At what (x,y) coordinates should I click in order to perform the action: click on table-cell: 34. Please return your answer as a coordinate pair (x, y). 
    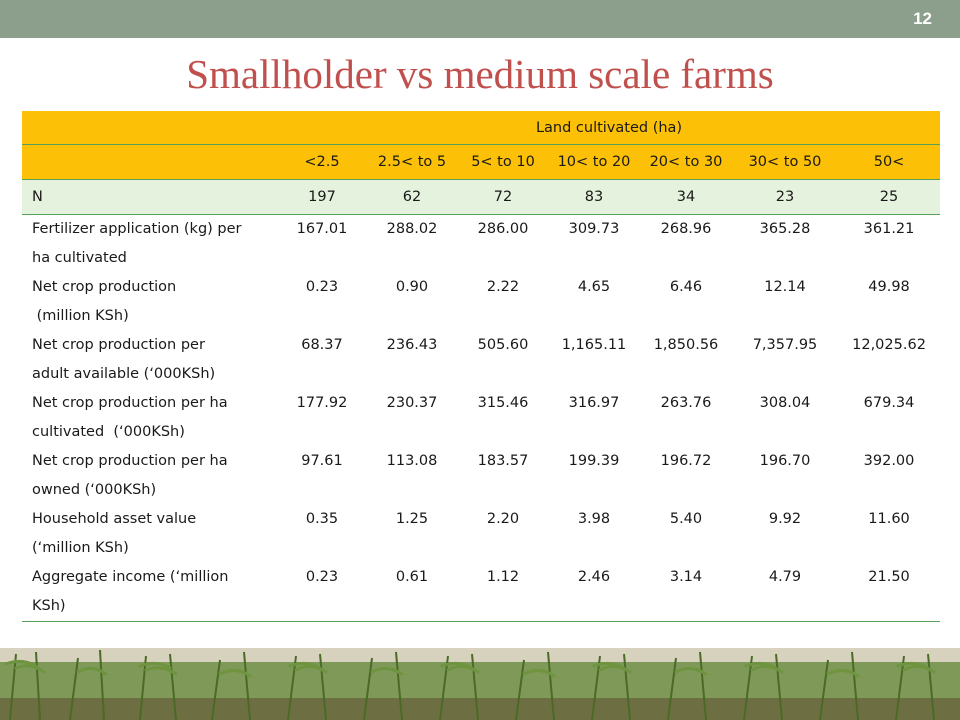
    Looking at the image, I should click on (686, 197).